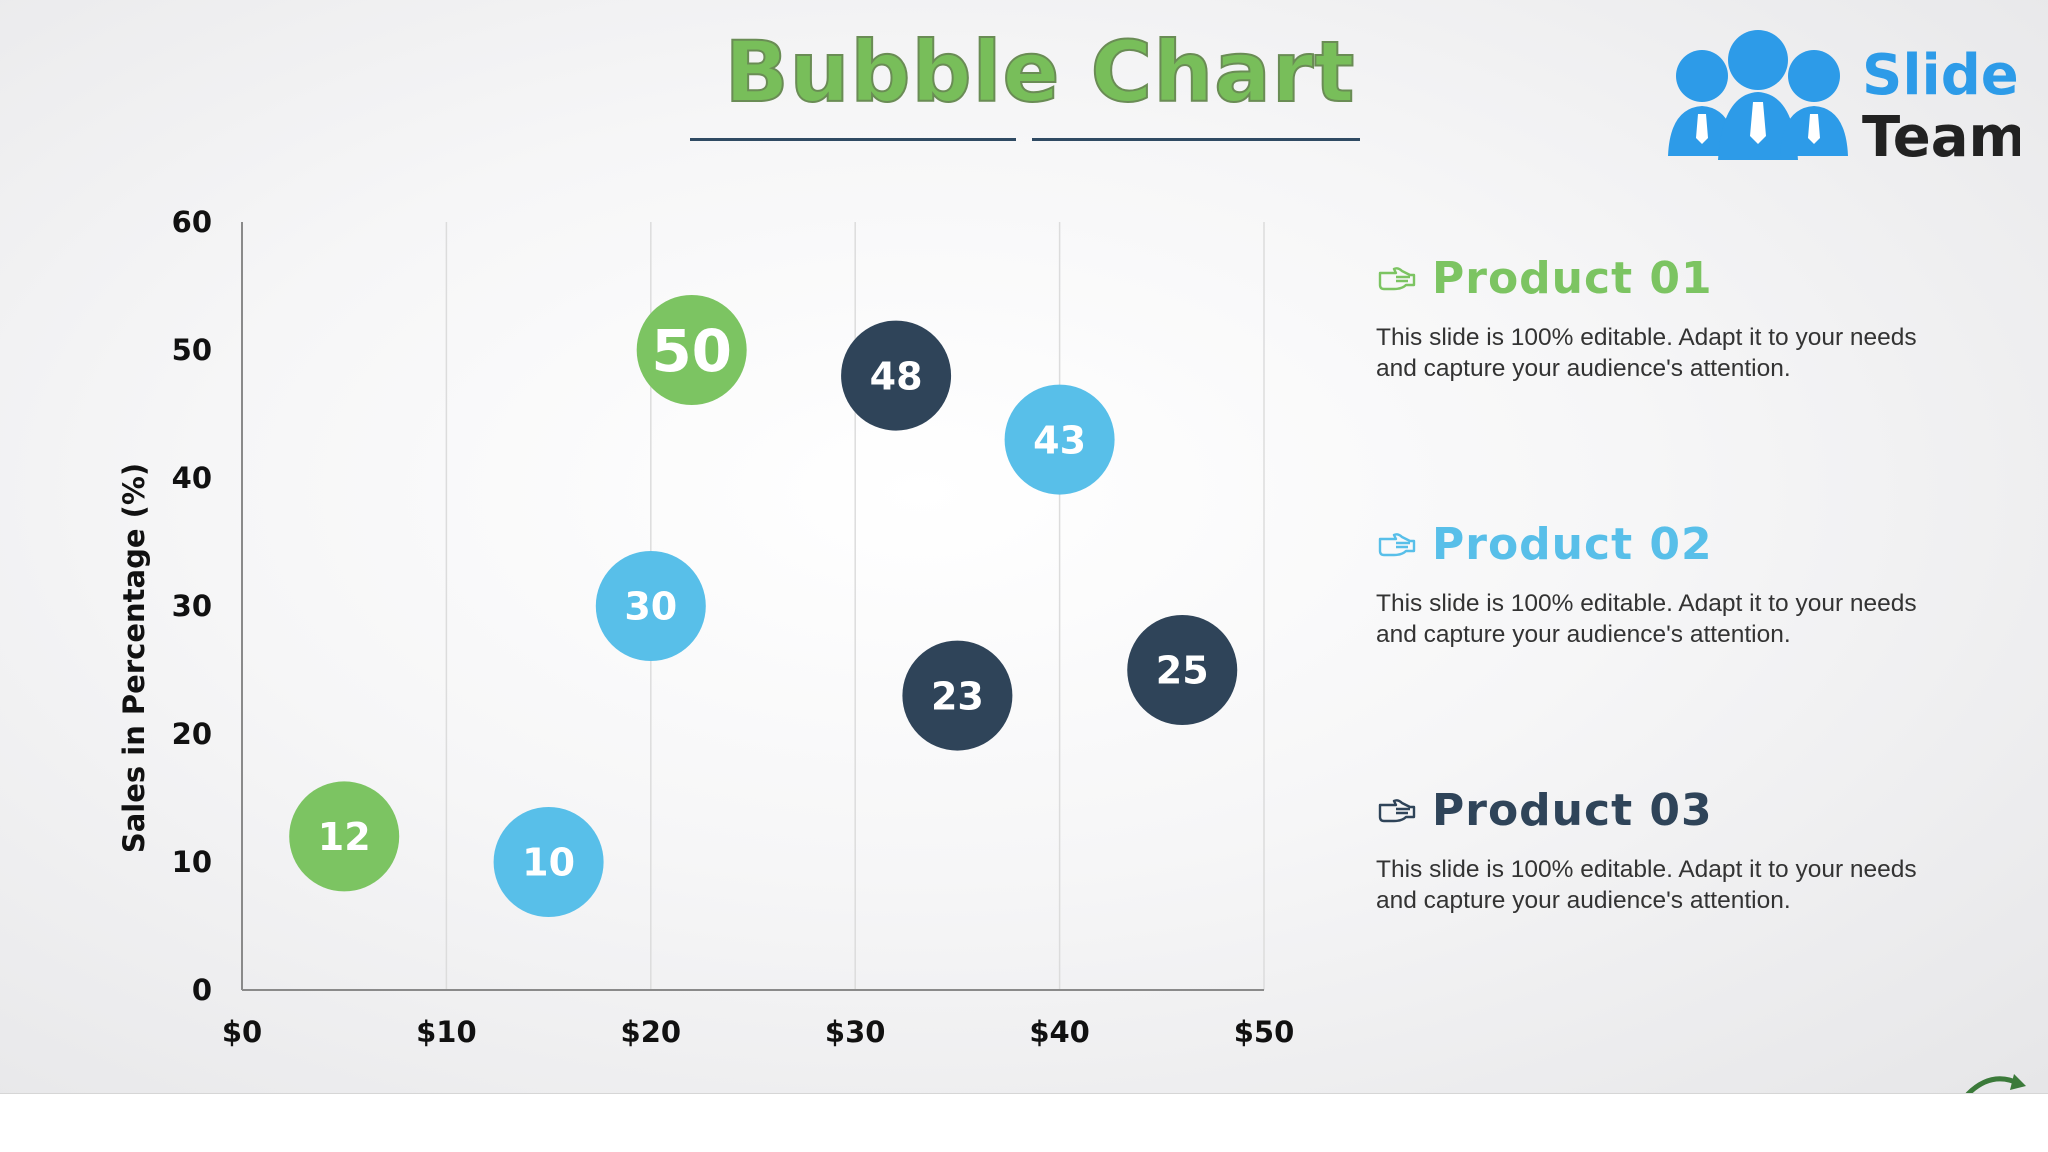 The width and height of the screenshot is (2048, 1152). I want to click on slideteam-logo: Slide Team, so click(1840, 98).